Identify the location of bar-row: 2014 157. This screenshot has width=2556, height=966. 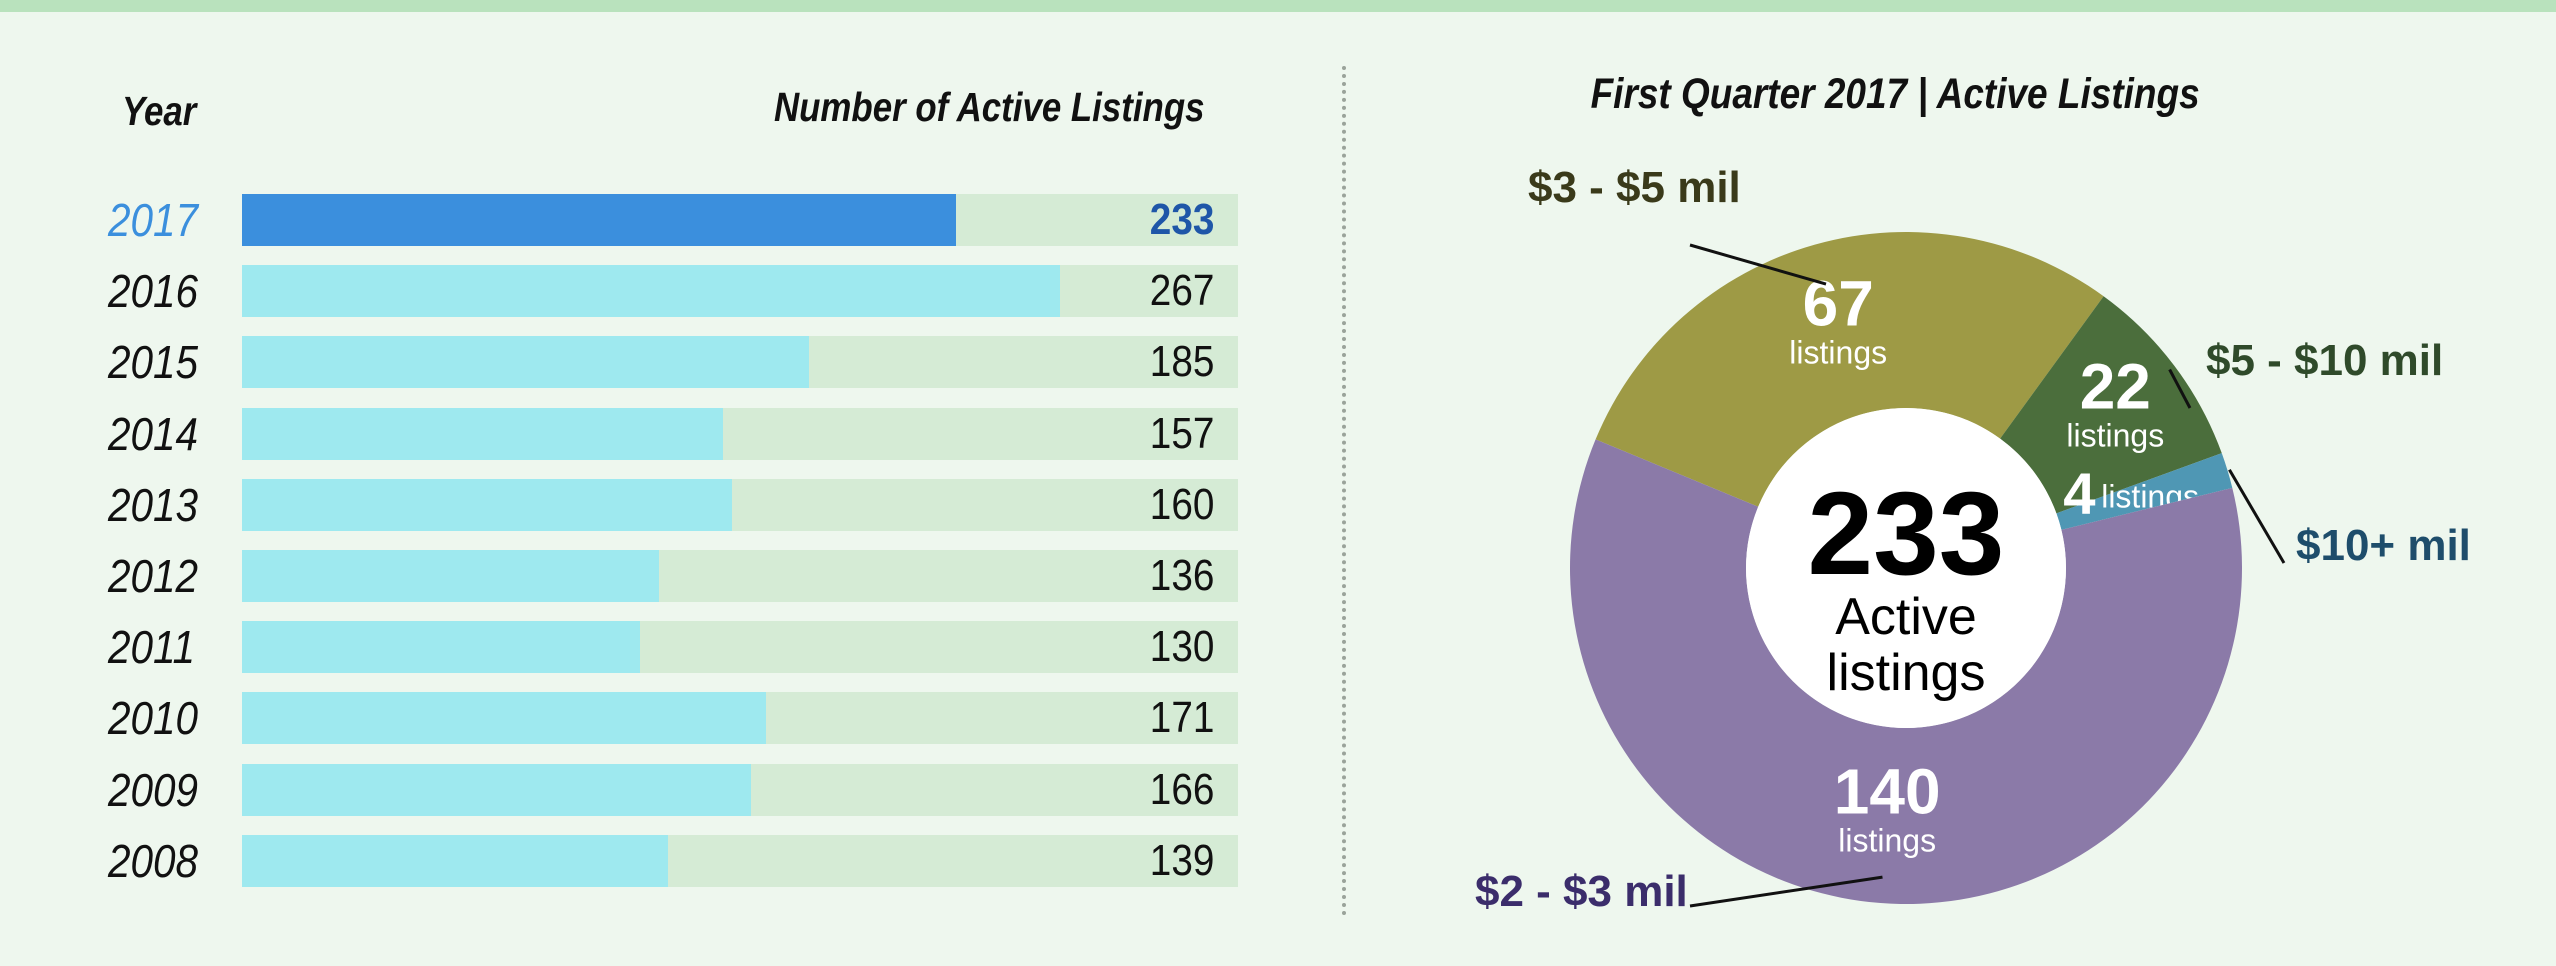
(650, 433).